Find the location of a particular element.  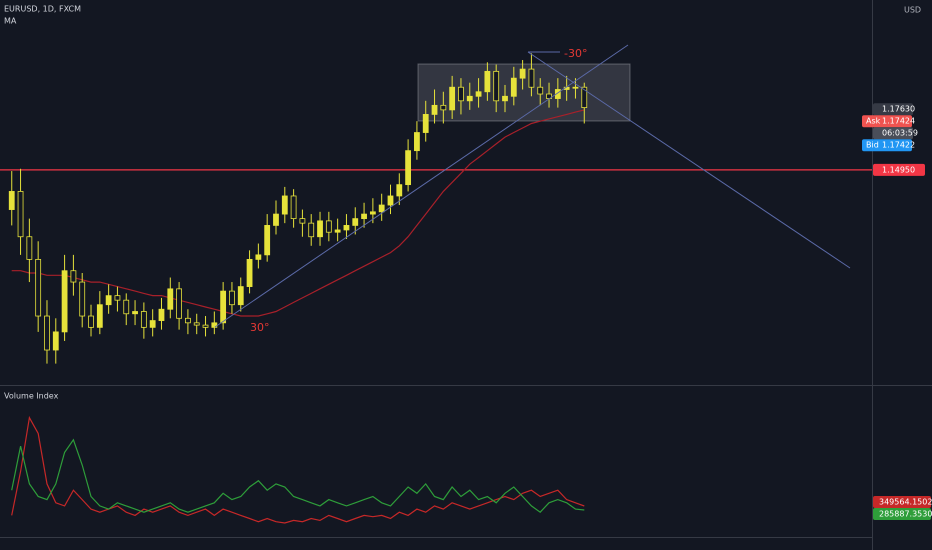

level-label-bg is located at coordinates (899, 169).